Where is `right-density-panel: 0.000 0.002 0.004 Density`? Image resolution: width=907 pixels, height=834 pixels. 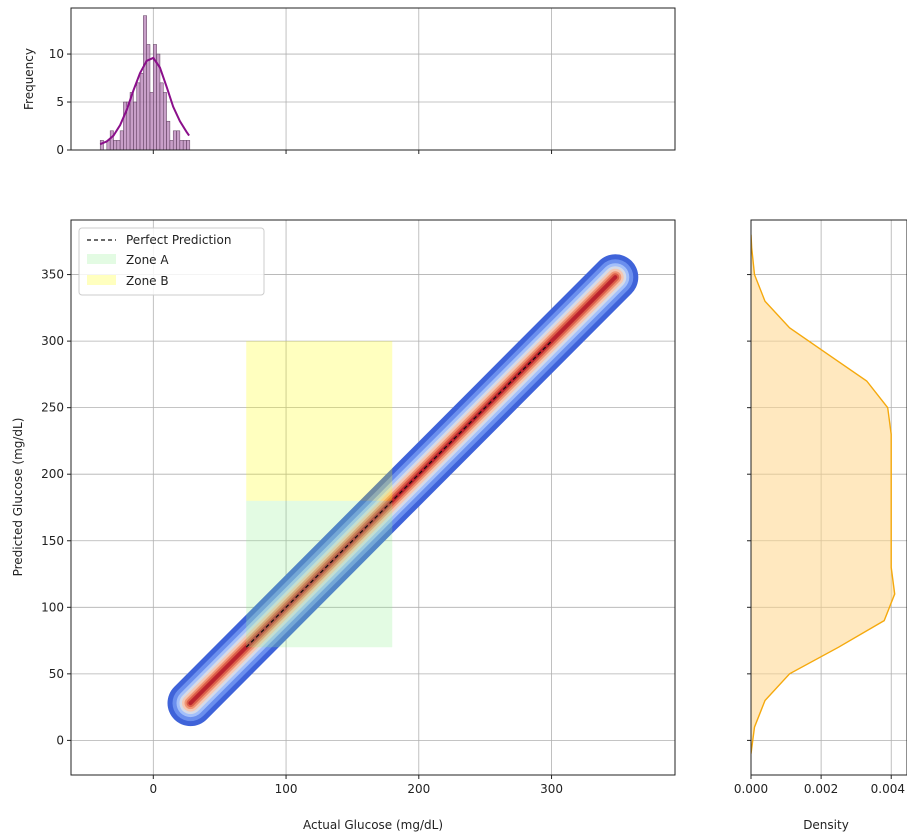 right-density-panel: 0.000 0.002 0.004 Density is located at coordinates (820, 525).